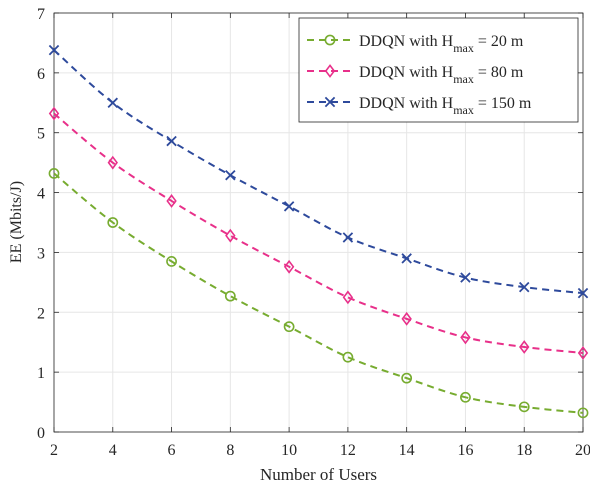  Describe the element at coordinates (41, 433) in the screenshot. I see `y-tick-label: 0` at that location.